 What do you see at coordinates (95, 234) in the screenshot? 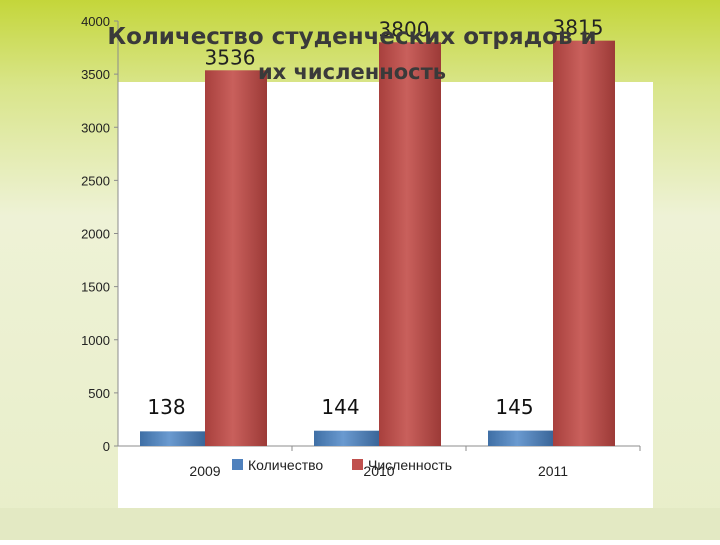
I see `y-tick-label: 2000` at bounding box center [95, 234].